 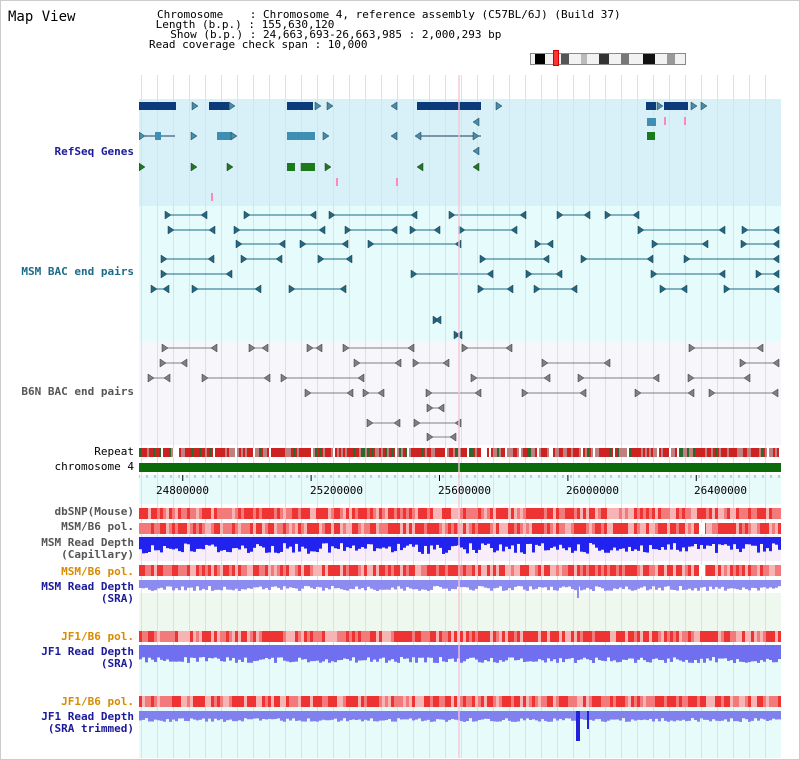 I want to click on grid-line, so click(x=685, y=416).